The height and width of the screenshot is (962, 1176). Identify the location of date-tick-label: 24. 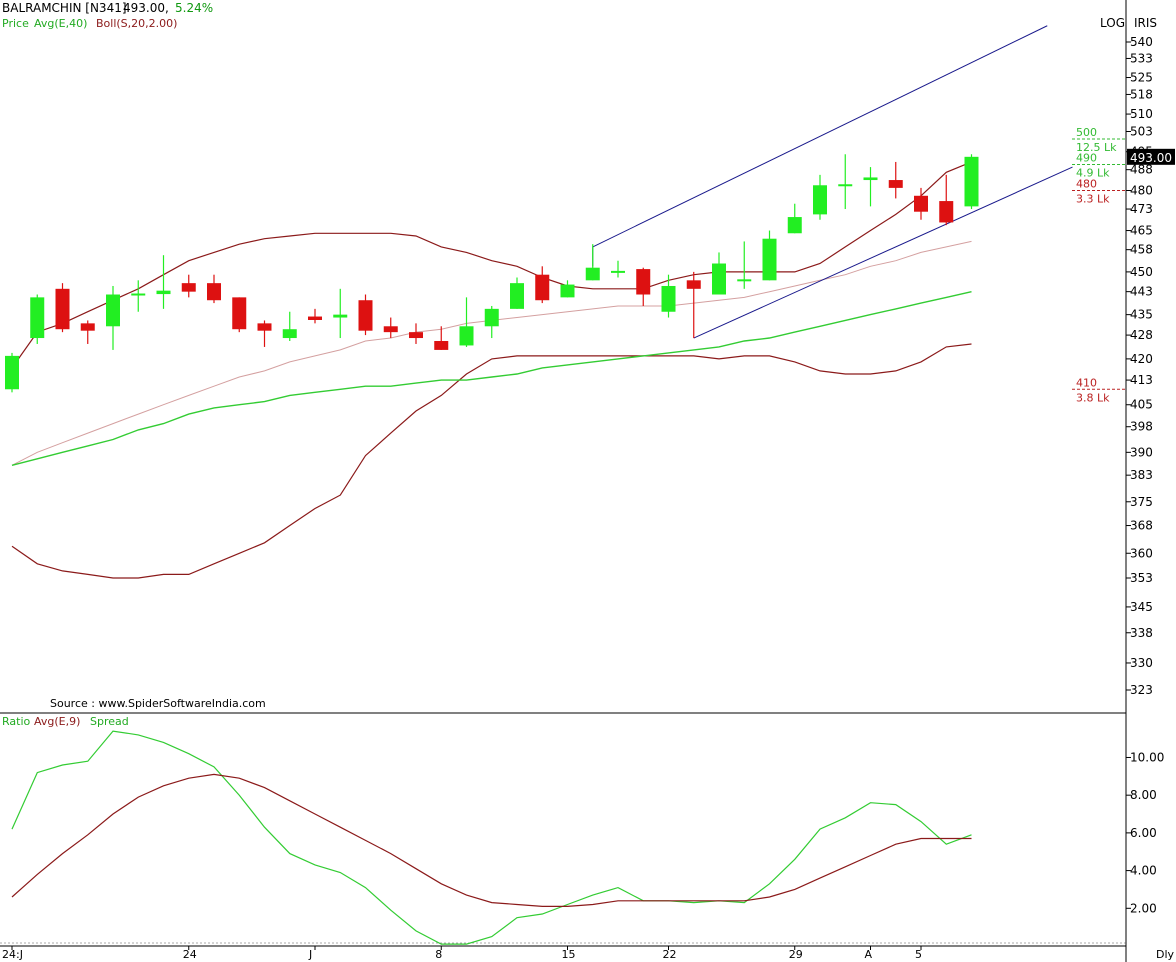
(190, 954).